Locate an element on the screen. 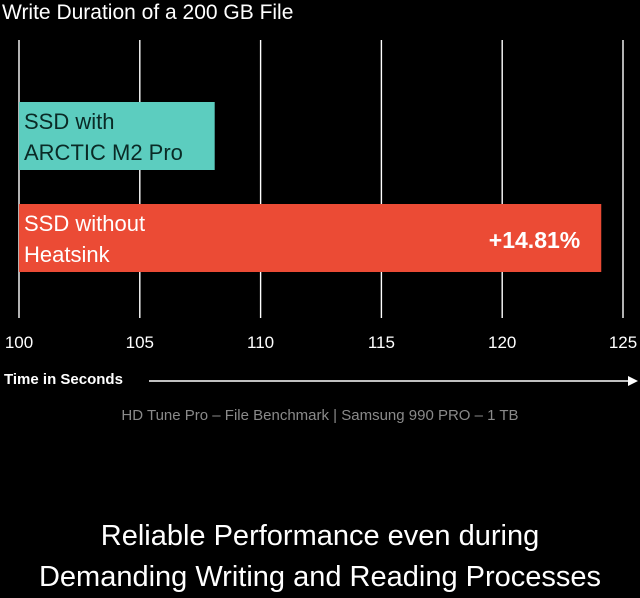 The image size is (640, 598). x-tick-labels: 100 105 110 115 120 125 is located at coordinates (321, 342).